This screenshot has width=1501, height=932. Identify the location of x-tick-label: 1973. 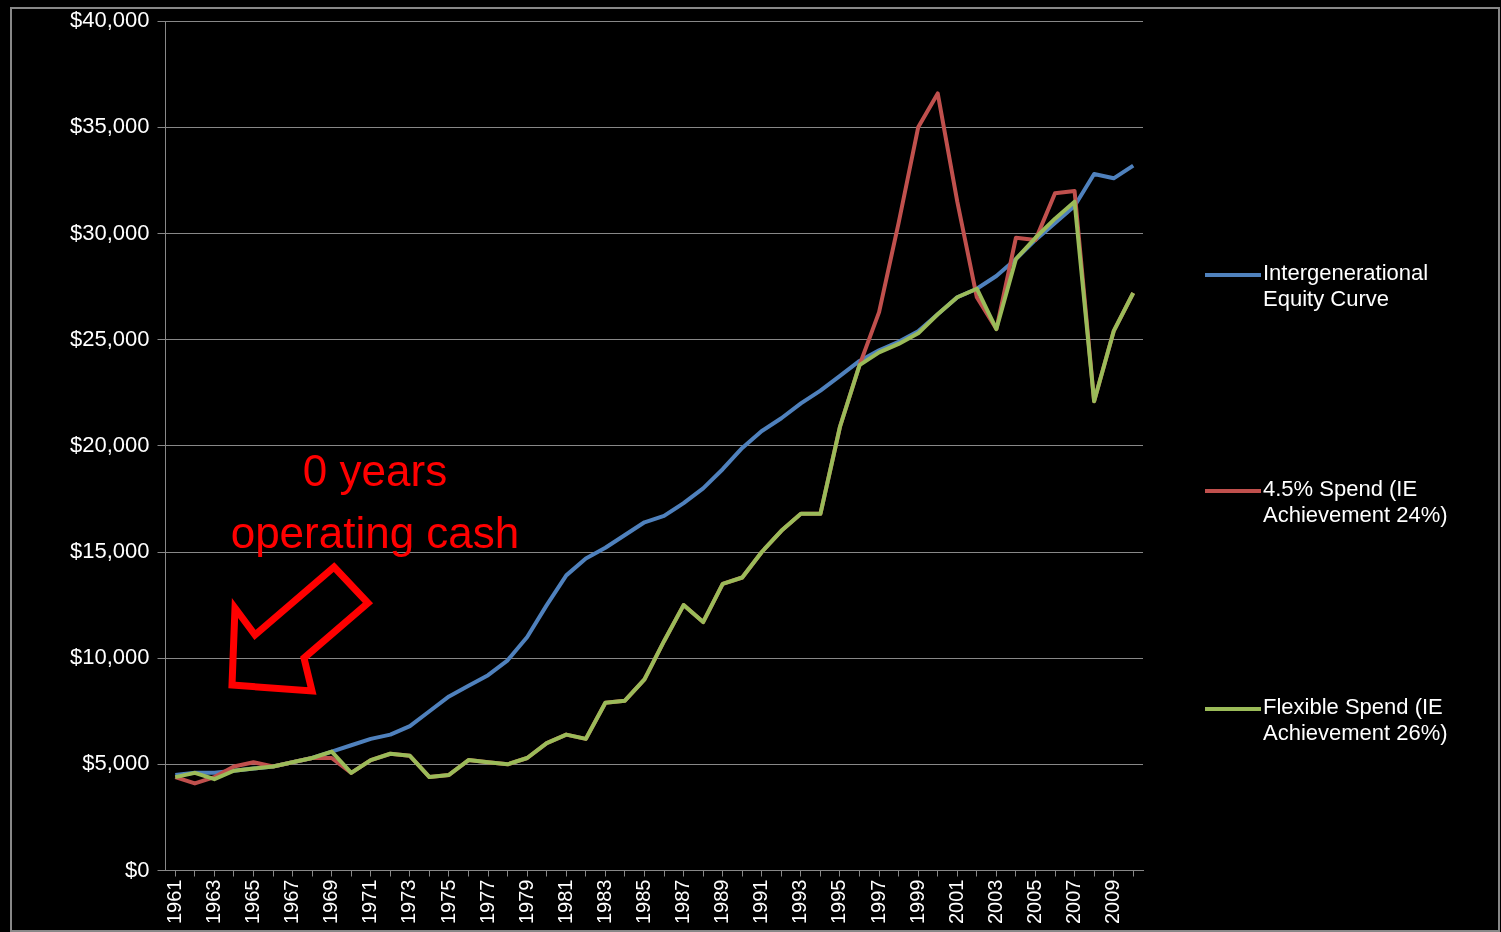
(408, 902).